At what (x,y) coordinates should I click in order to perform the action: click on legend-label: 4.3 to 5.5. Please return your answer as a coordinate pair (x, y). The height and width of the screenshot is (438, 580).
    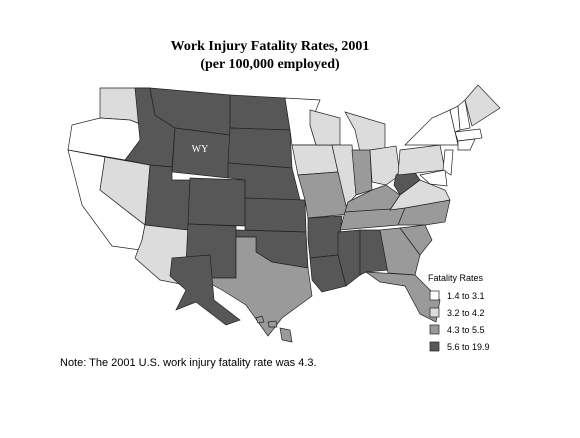
    Looking at the image, I should click on (466, 330).